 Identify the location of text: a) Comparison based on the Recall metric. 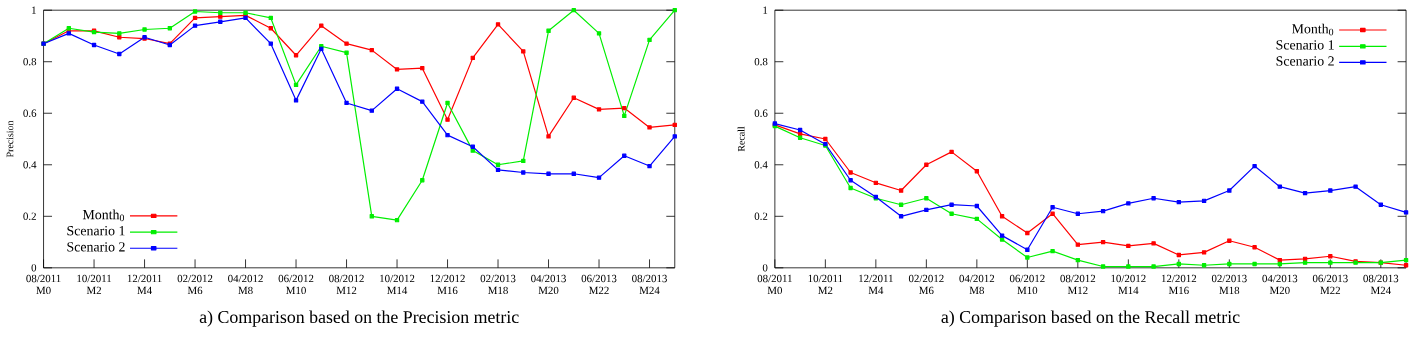
(1090, 318).